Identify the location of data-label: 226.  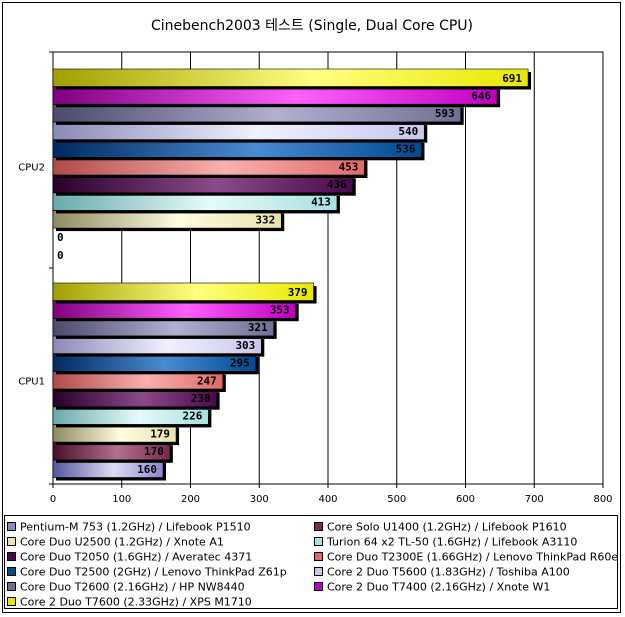
(193, 416).